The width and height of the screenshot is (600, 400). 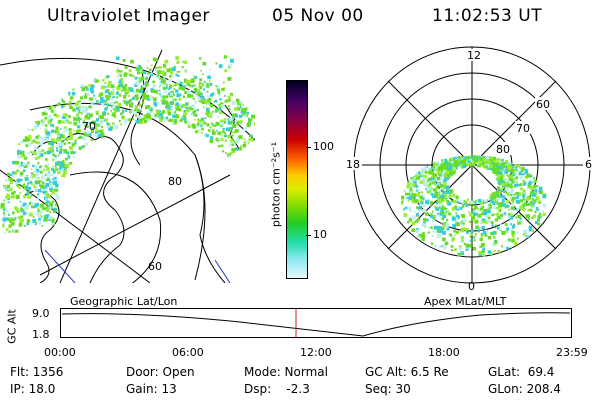 I want to click on lat-circle, so click(x=117, y=191).